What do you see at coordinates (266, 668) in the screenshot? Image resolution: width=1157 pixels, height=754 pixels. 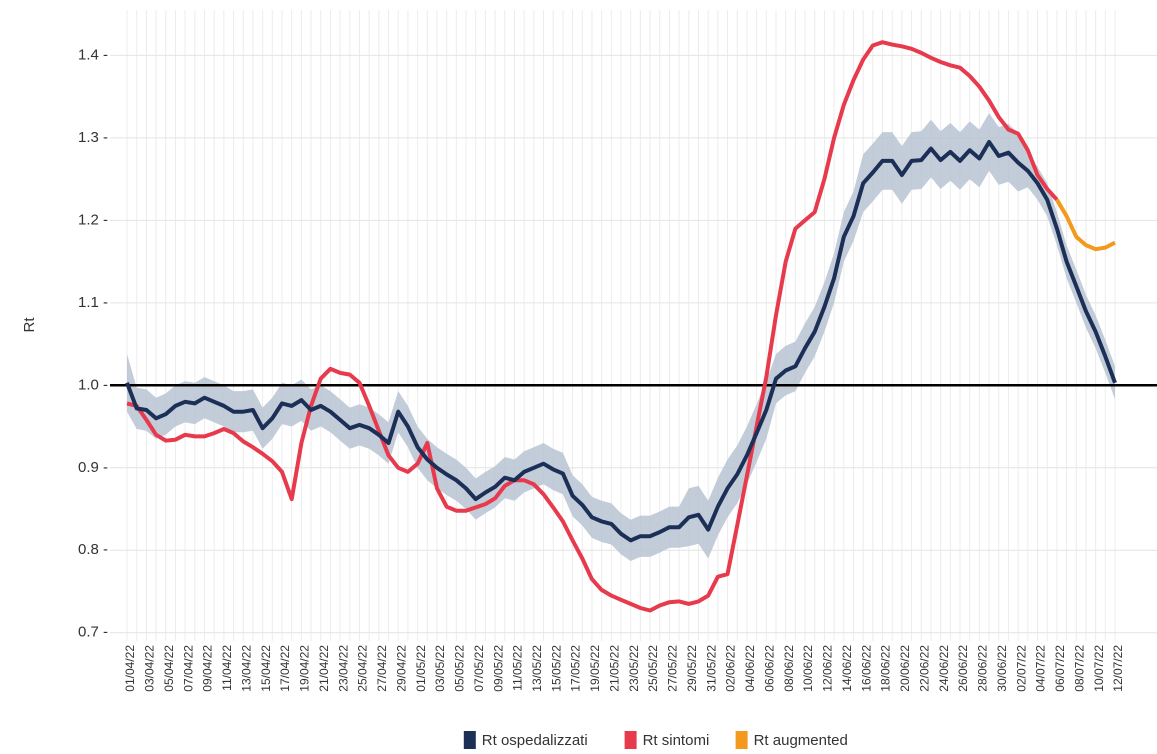 I see `x-tick-label: 15/04/22` at bounding box center [266, 668].